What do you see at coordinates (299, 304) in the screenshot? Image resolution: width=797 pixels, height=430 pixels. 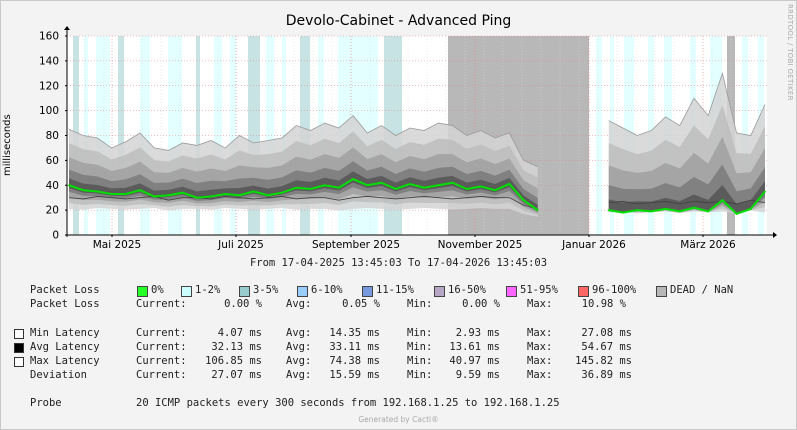 I see `stats-avg-header: Avg:` at bounding box center [299, 304].